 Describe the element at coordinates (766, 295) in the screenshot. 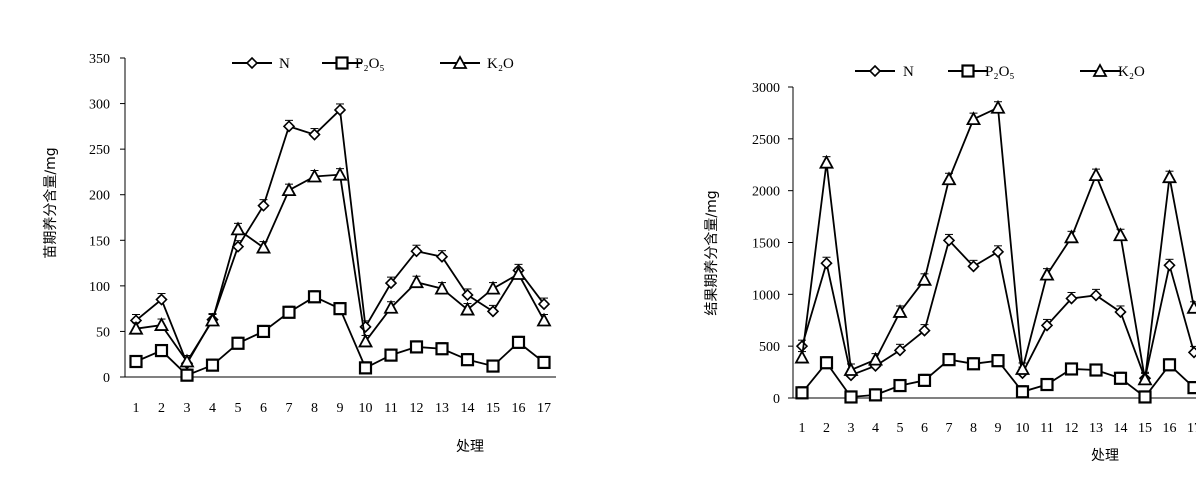

I see `y-tick-label: 1000` at that location.